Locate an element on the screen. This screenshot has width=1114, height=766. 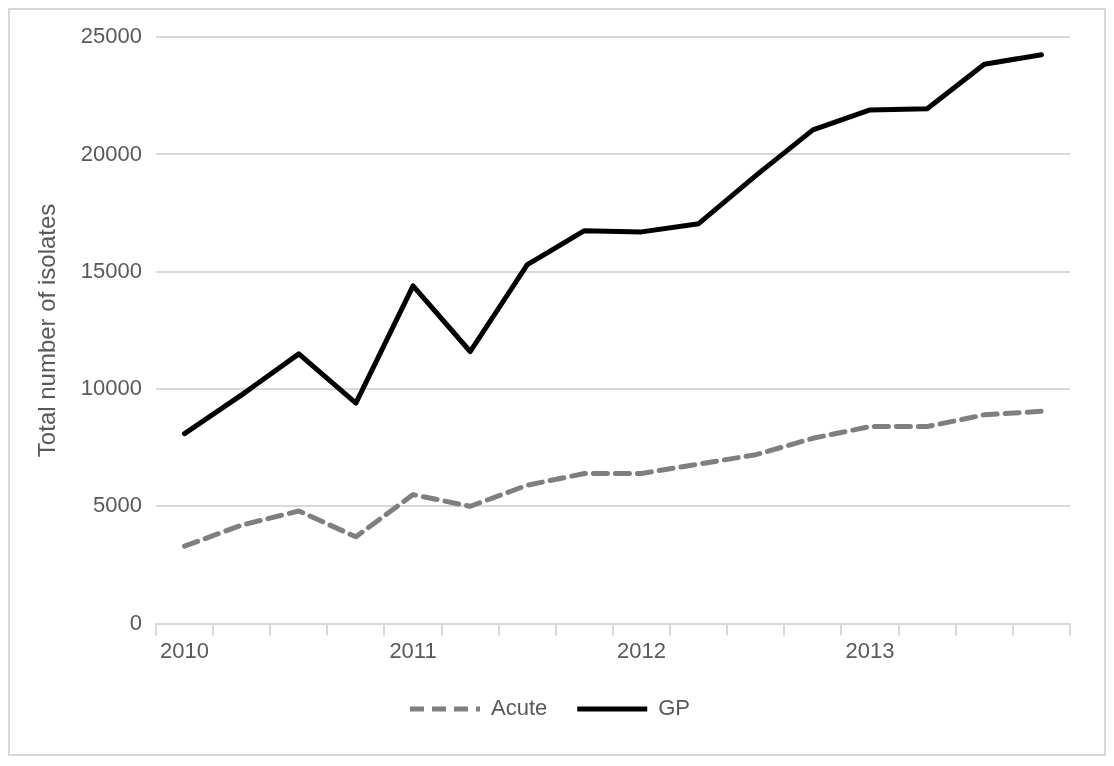
y-tick-label: 0 is located at coordinates (135, 622).